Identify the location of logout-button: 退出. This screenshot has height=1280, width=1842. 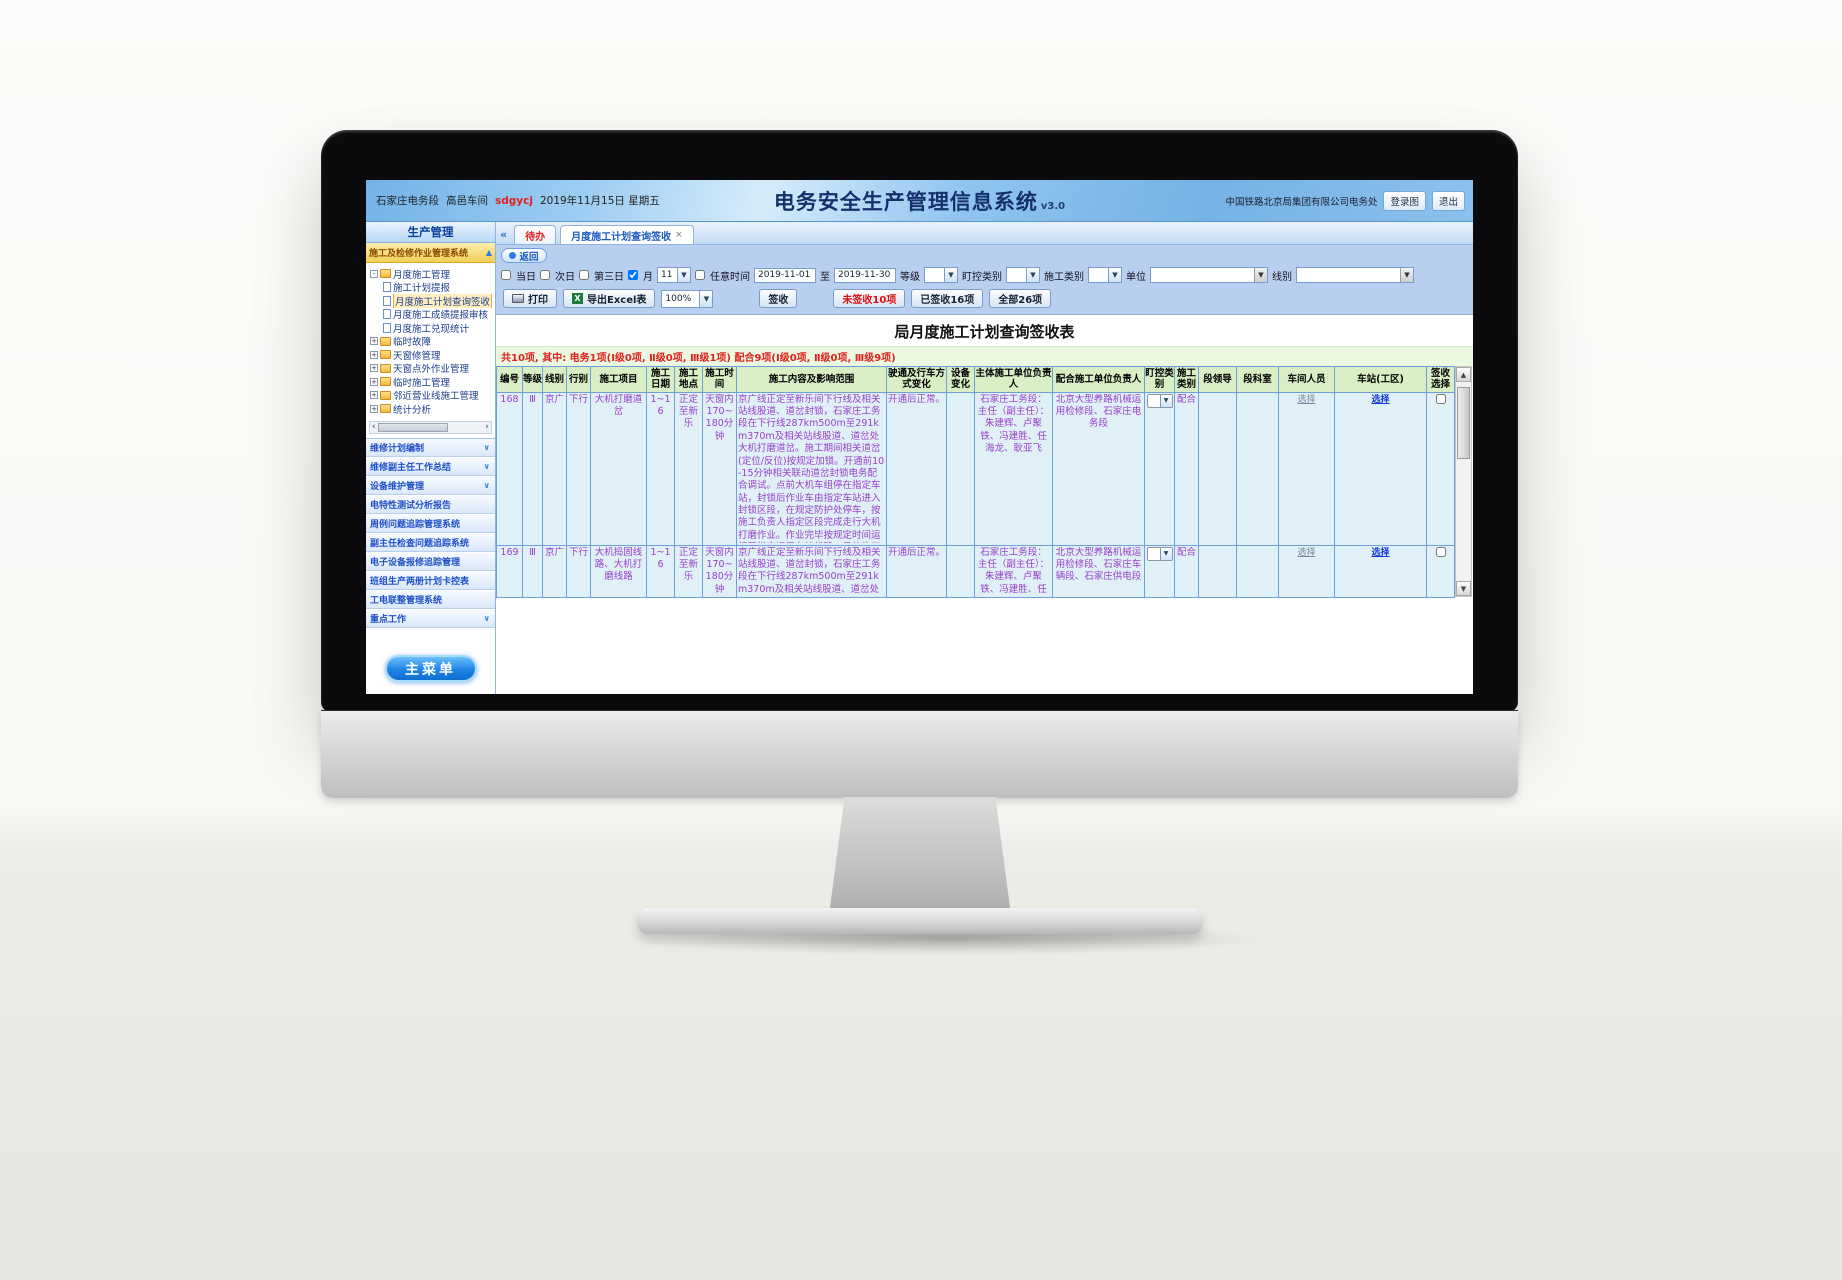
(1448, 200).